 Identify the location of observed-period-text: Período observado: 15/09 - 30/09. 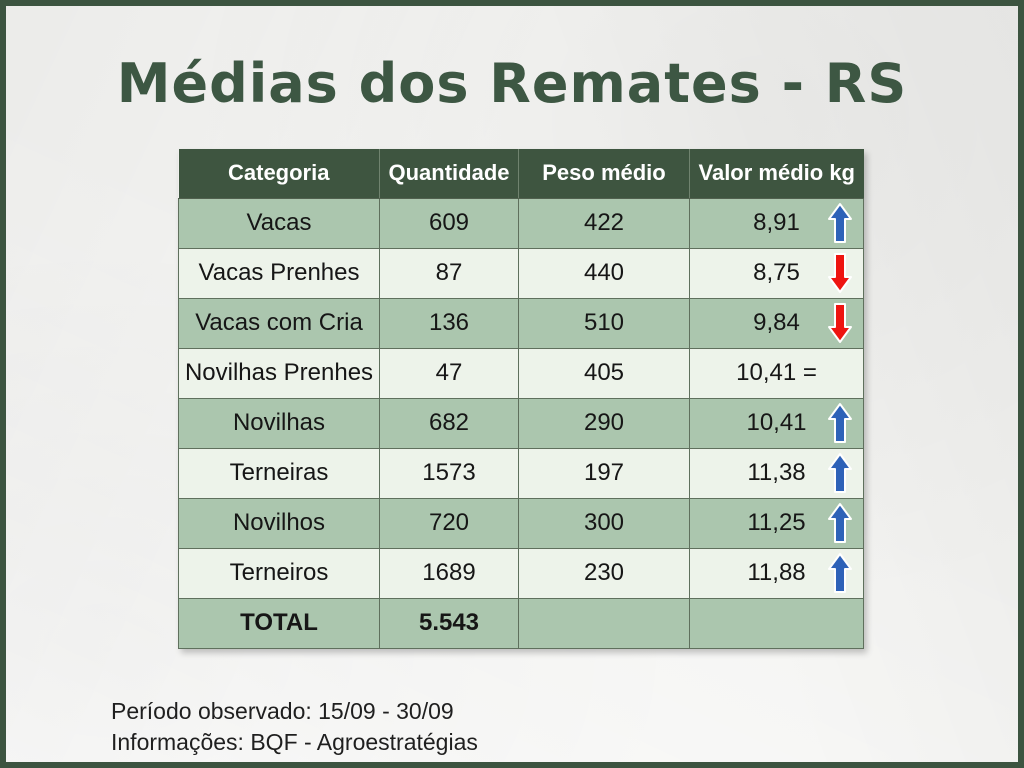
(282, 711).